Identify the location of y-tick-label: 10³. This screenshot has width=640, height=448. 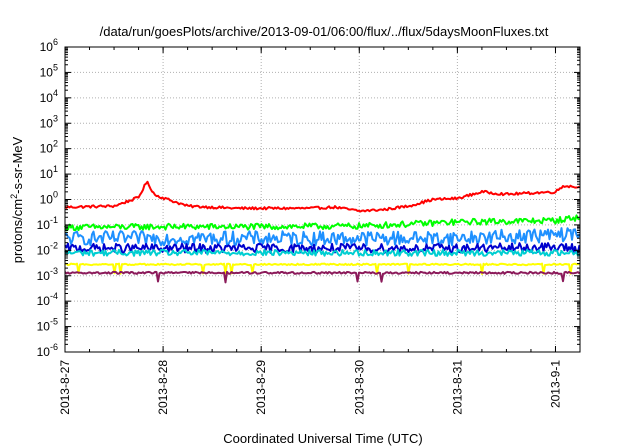
(49, 121).